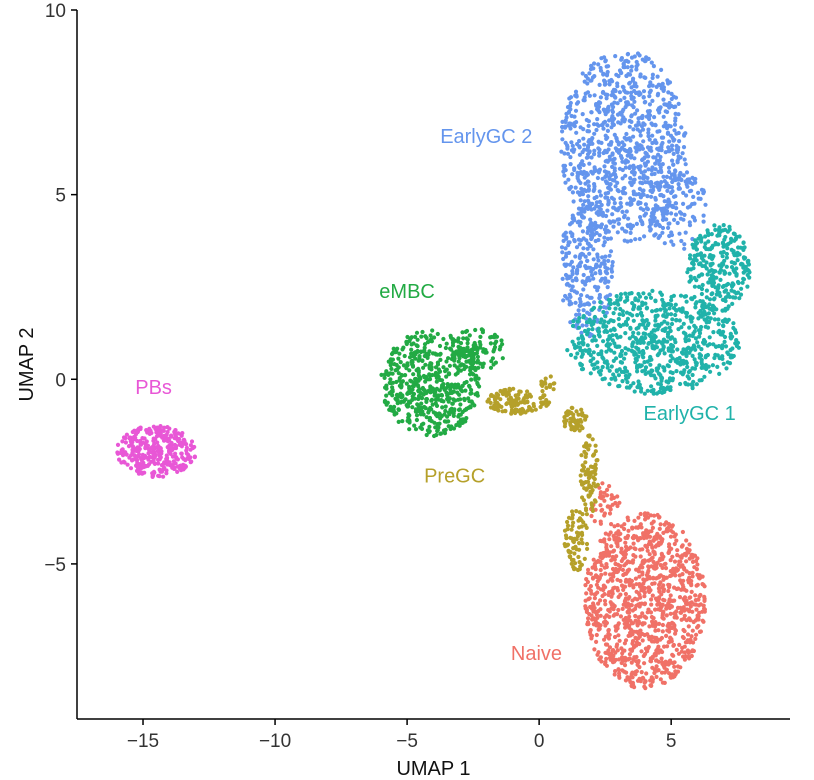 This screenshot has height=780, width=814. What do you see at coordinates (671, 741) in the screenshot?
I see `x-tick-label: 5` at bounding box center [671, 741].